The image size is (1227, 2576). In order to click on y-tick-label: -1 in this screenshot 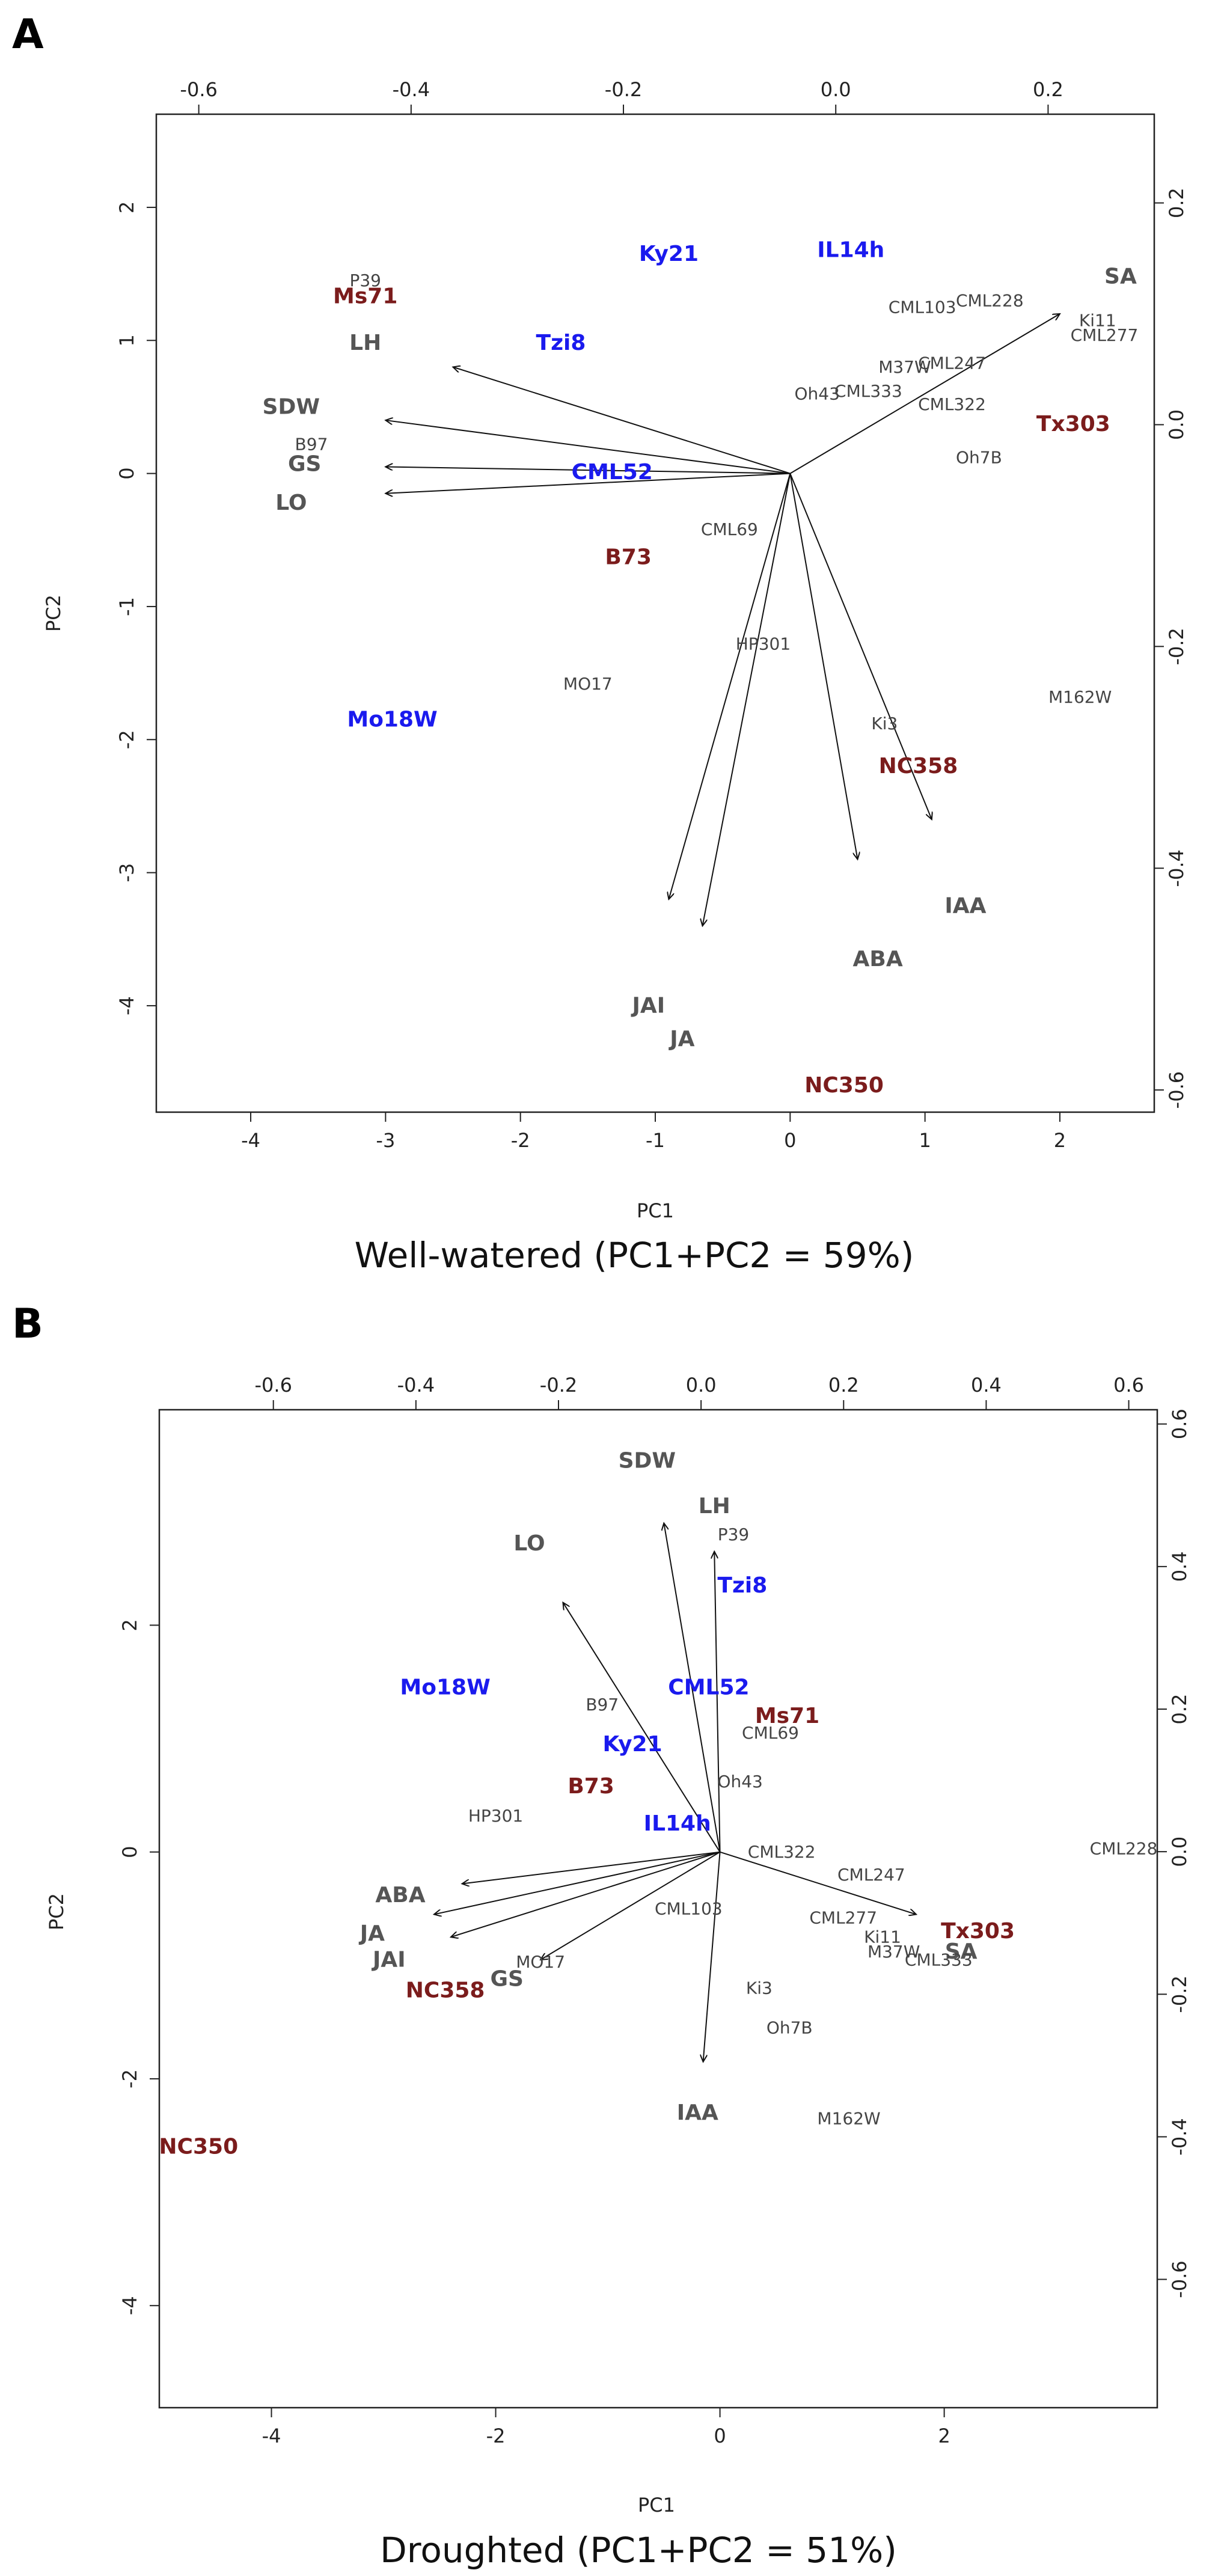, I will do `click(127, 606)`.